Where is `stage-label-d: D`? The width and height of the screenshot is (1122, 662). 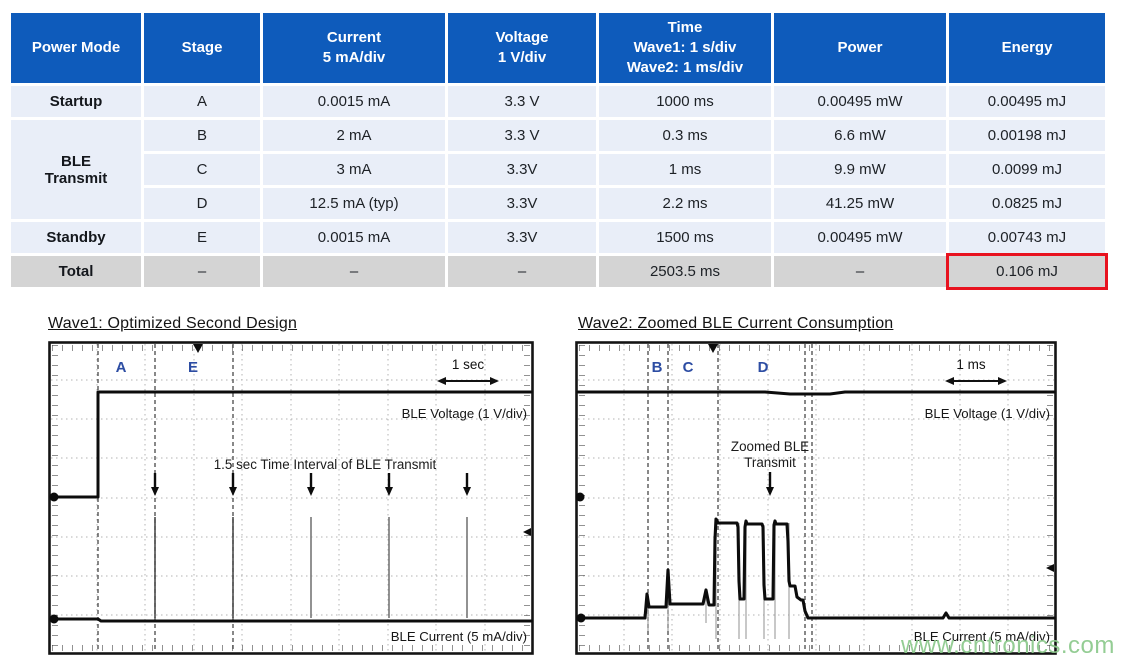 stage-label-d: D is located at coordinates (763, 367).